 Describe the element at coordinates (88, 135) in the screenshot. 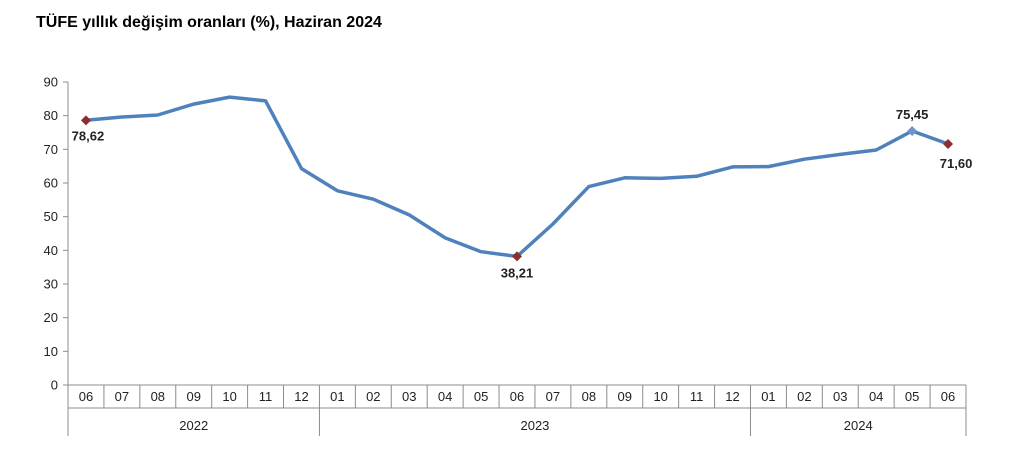

I see `data-label: 78,62` at that location.